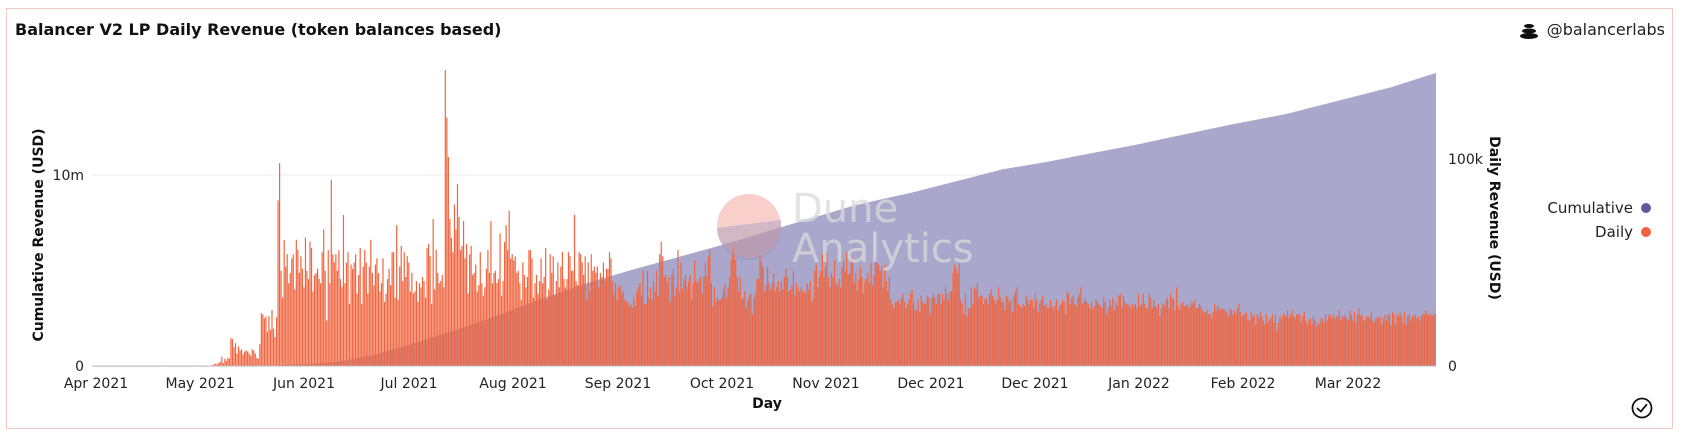 This screenshot has height=435, width=1681. I want to click on legend-item-cumulative: Cumulative, so click(1599, 208).